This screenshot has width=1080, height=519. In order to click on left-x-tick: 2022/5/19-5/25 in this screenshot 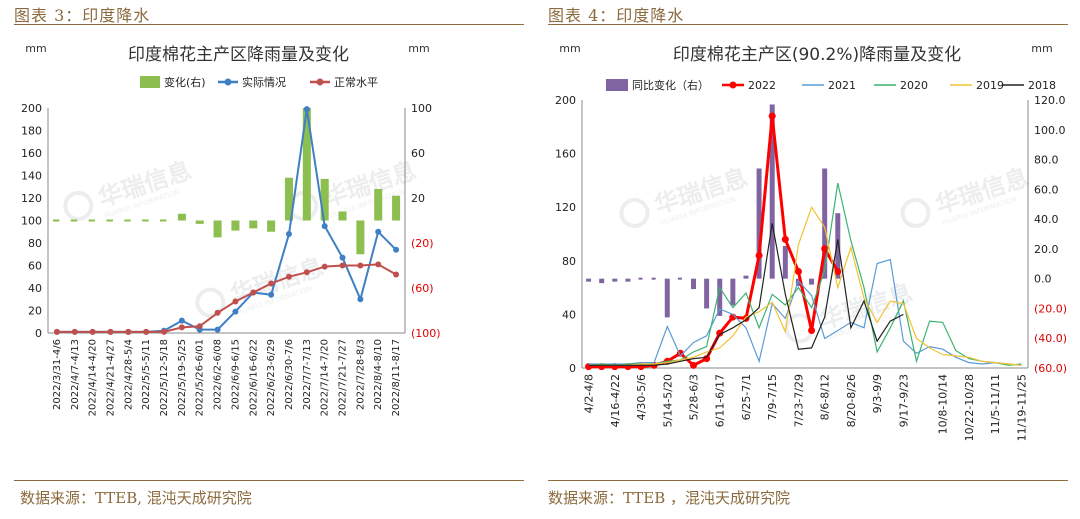, I will do `click(182, 377)`.